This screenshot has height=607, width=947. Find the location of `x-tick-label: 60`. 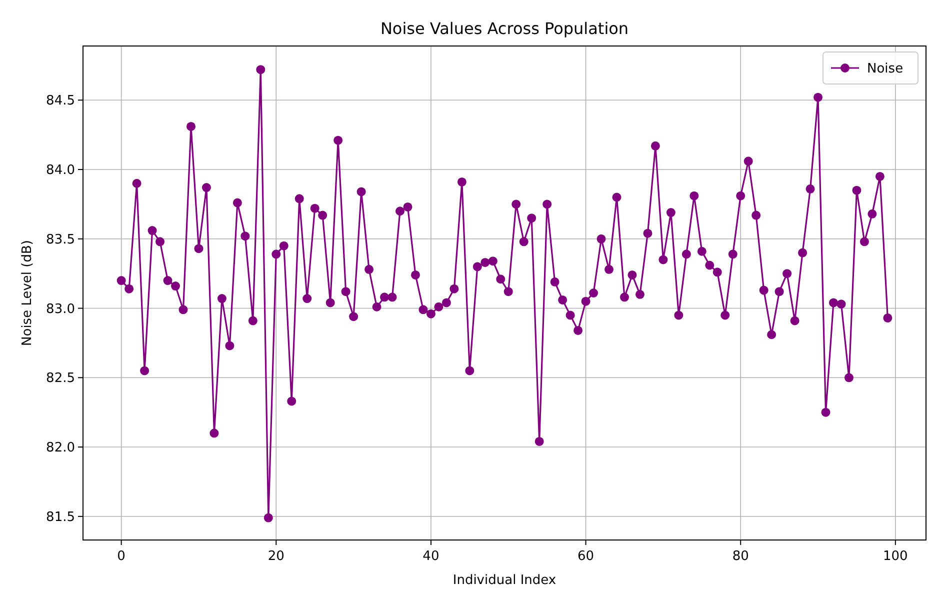

x-tick-label: 60 is located at coordinates (586, 556).